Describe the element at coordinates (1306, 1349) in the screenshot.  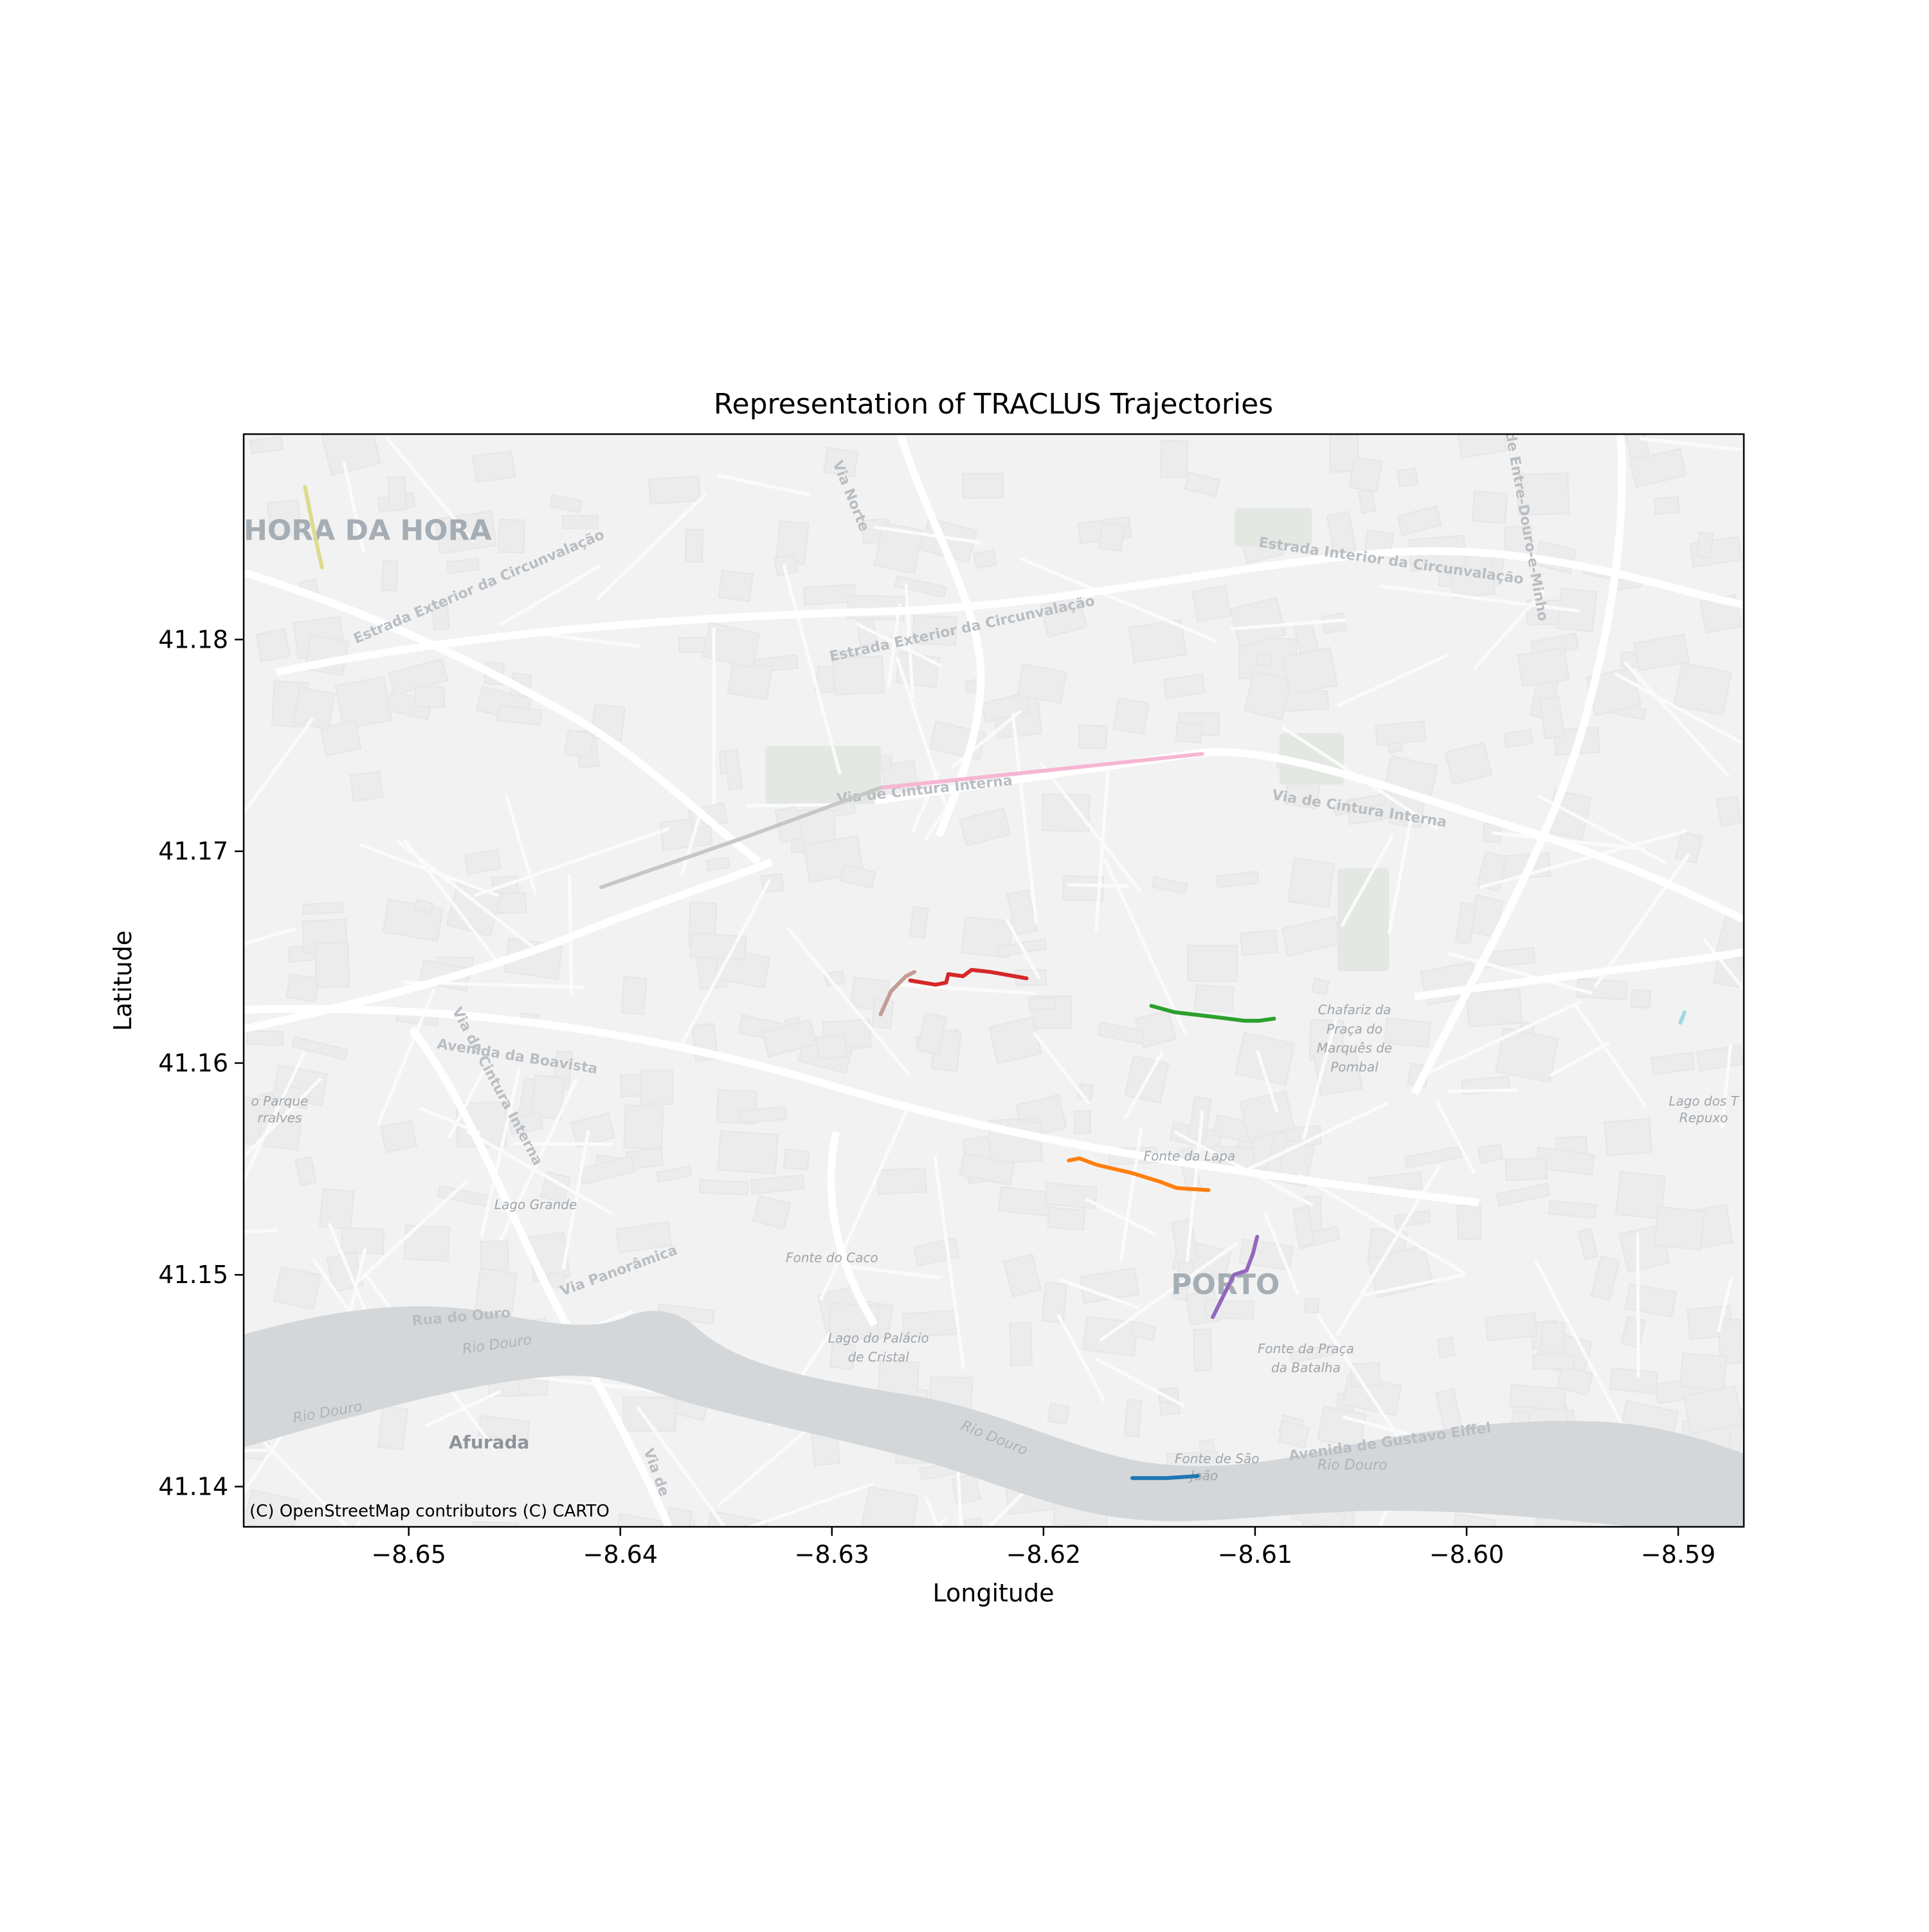
I see `map-label: Fonte da Praça` at that location.